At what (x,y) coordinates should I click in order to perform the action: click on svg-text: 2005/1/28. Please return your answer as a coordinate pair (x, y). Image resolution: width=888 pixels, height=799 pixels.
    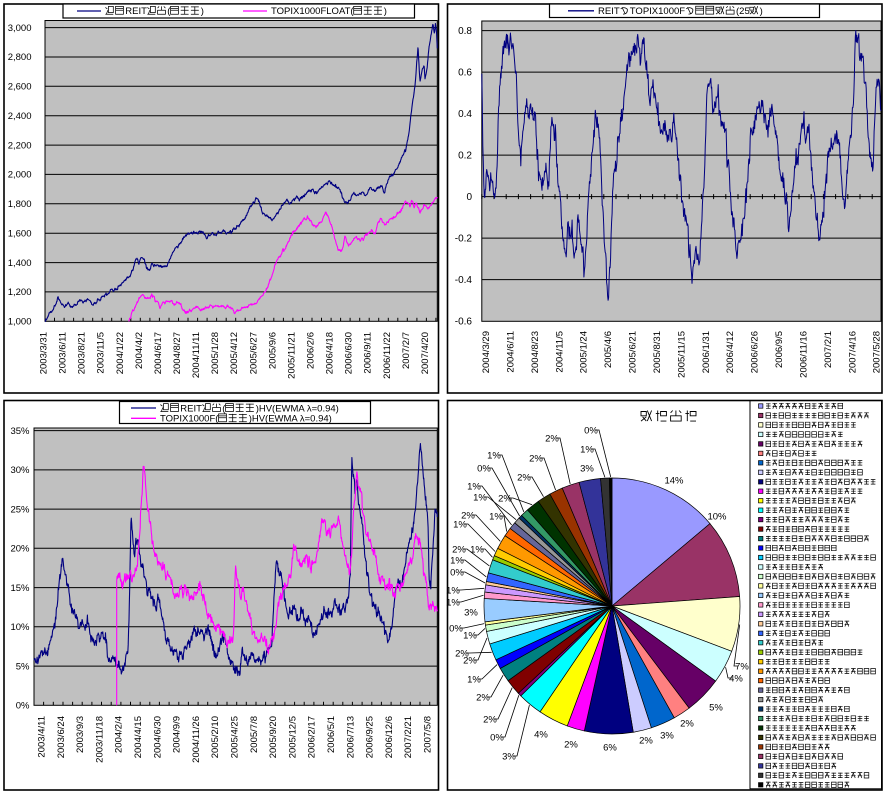
    Looking at the image, I should click on (215, 353).